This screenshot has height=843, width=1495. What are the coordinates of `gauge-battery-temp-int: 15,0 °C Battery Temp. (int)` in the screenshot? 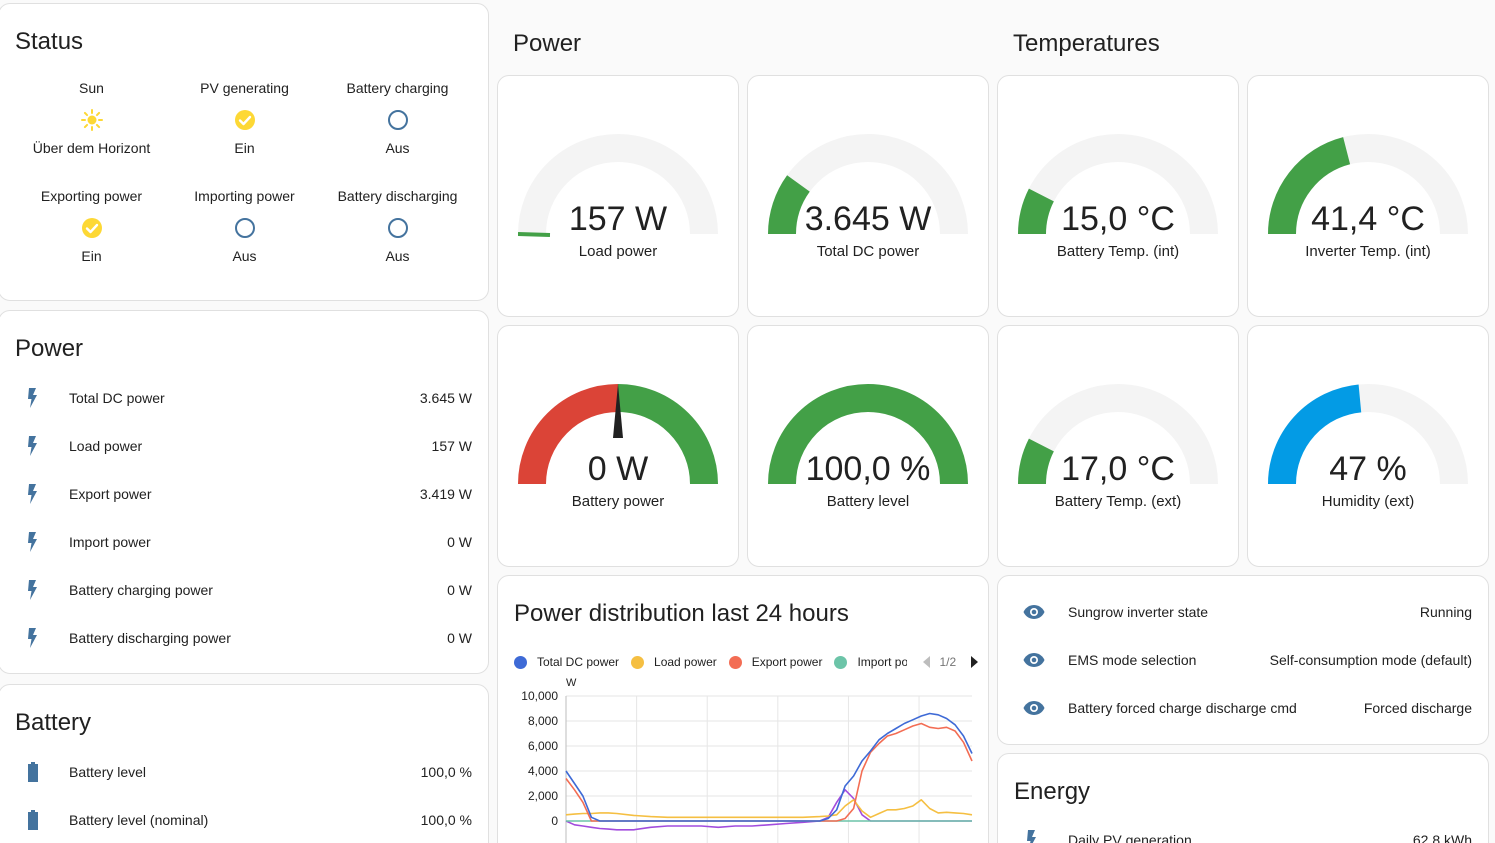 It's located at (1118, 196).